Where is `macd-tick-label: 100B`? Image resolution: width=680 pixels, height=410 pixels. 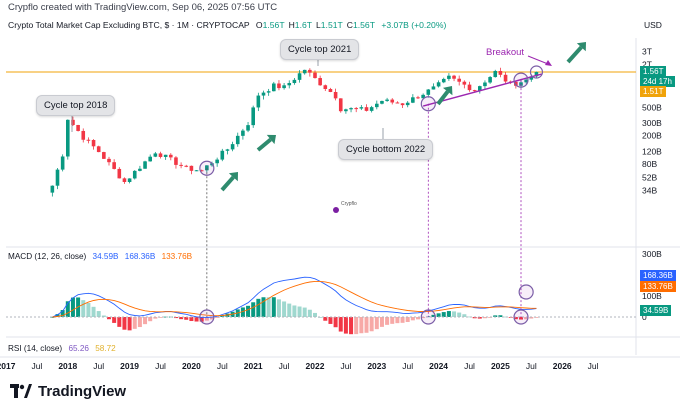 macd-tick-label: 100B is located at coordinates (652, 296).